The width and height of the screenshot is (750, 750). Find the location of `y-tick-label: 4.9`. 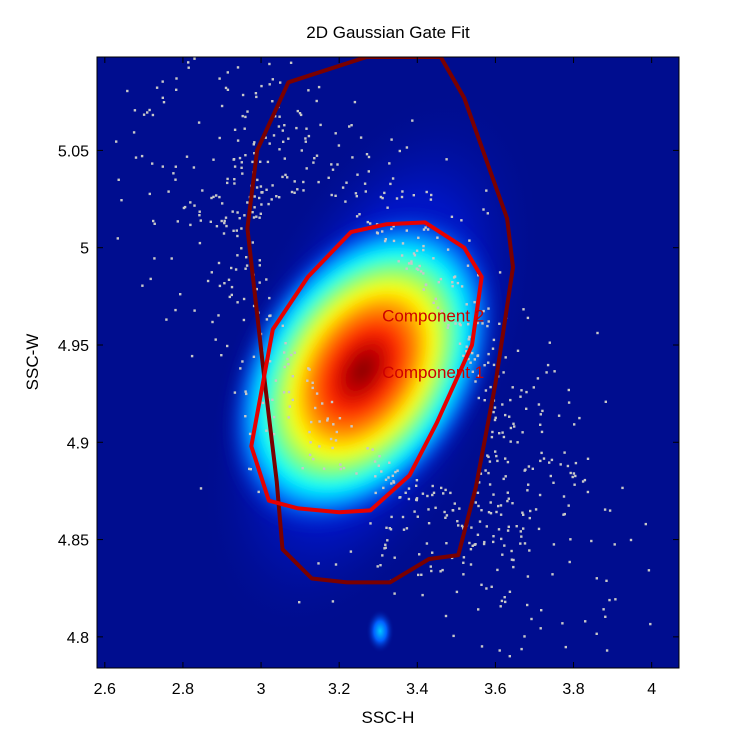

y-tick-label: 4.9 is located at coordinates (78, 443).